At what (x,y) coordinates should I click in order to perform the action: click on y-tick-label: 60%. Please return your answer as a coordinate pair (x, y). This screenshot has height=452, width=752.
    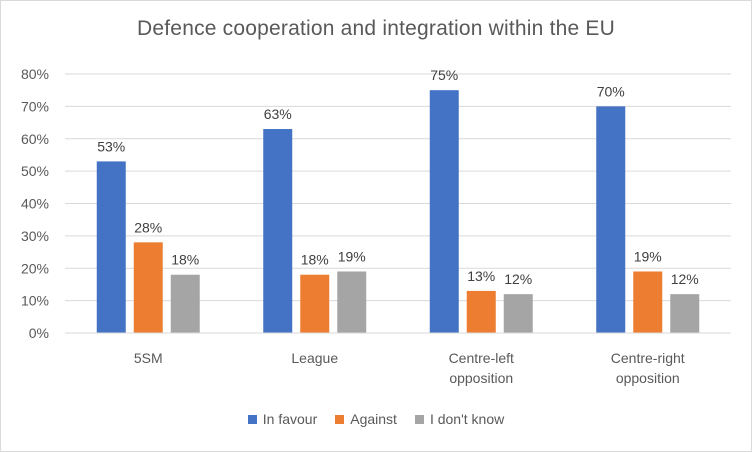
    Looking at the image, I should click on (35, 139).